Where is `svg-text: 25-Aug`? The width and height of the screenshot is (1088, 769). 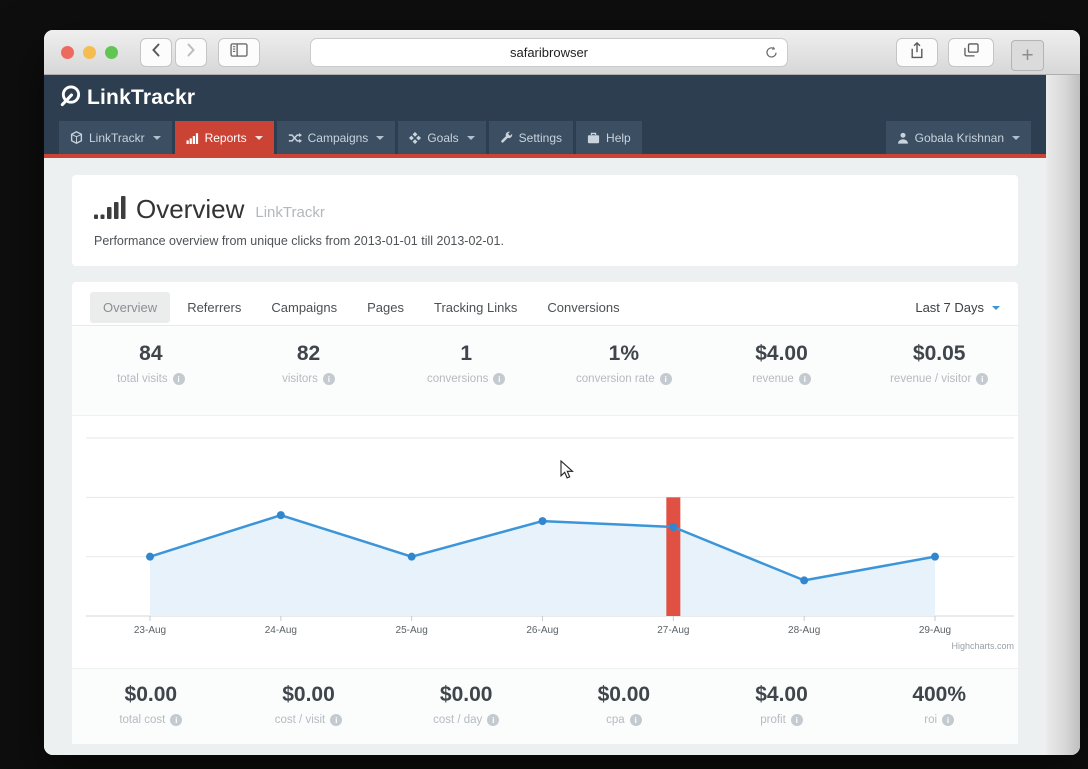
svg-text: 25-Aug is located at coordinates (412, 630).